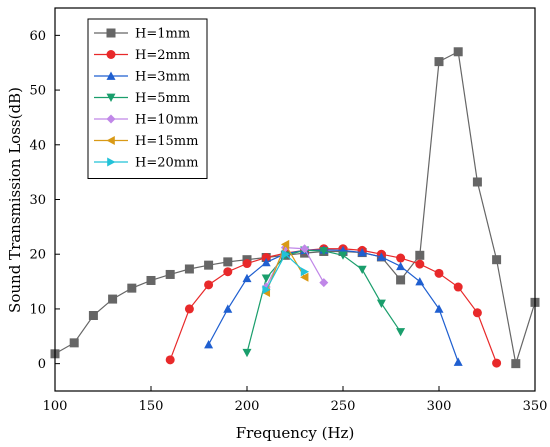 This screenshot has width=550, height=447. I want to click on legend-label: H=2mm, so click(162, 55).